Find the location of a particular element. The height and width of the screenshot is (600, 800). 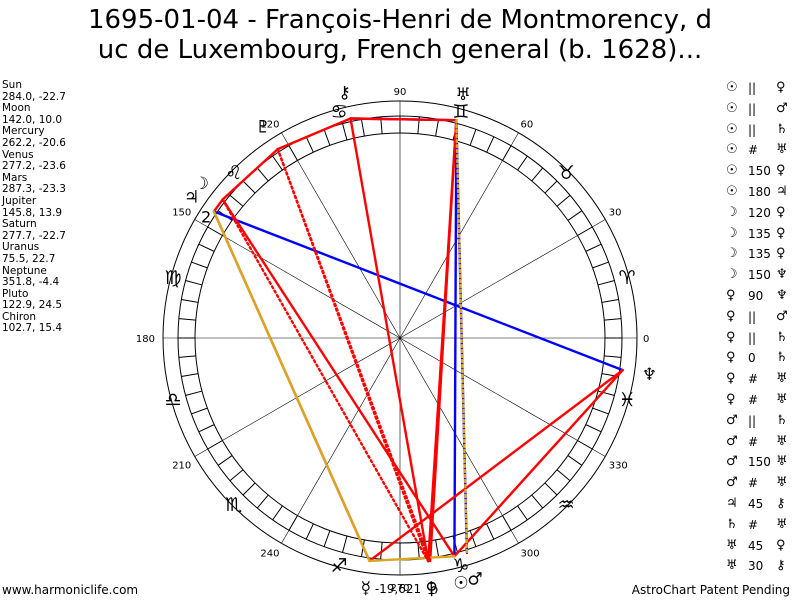

aspect-row: ♀ 90 ♆ is located at coordinates (762, 297).